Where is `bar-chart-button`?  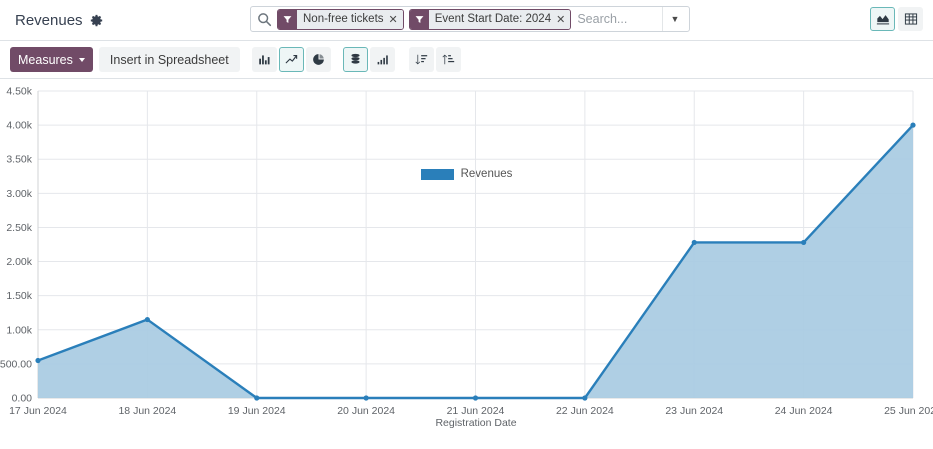 bar-chart-button is located at coordinates (264, 59).